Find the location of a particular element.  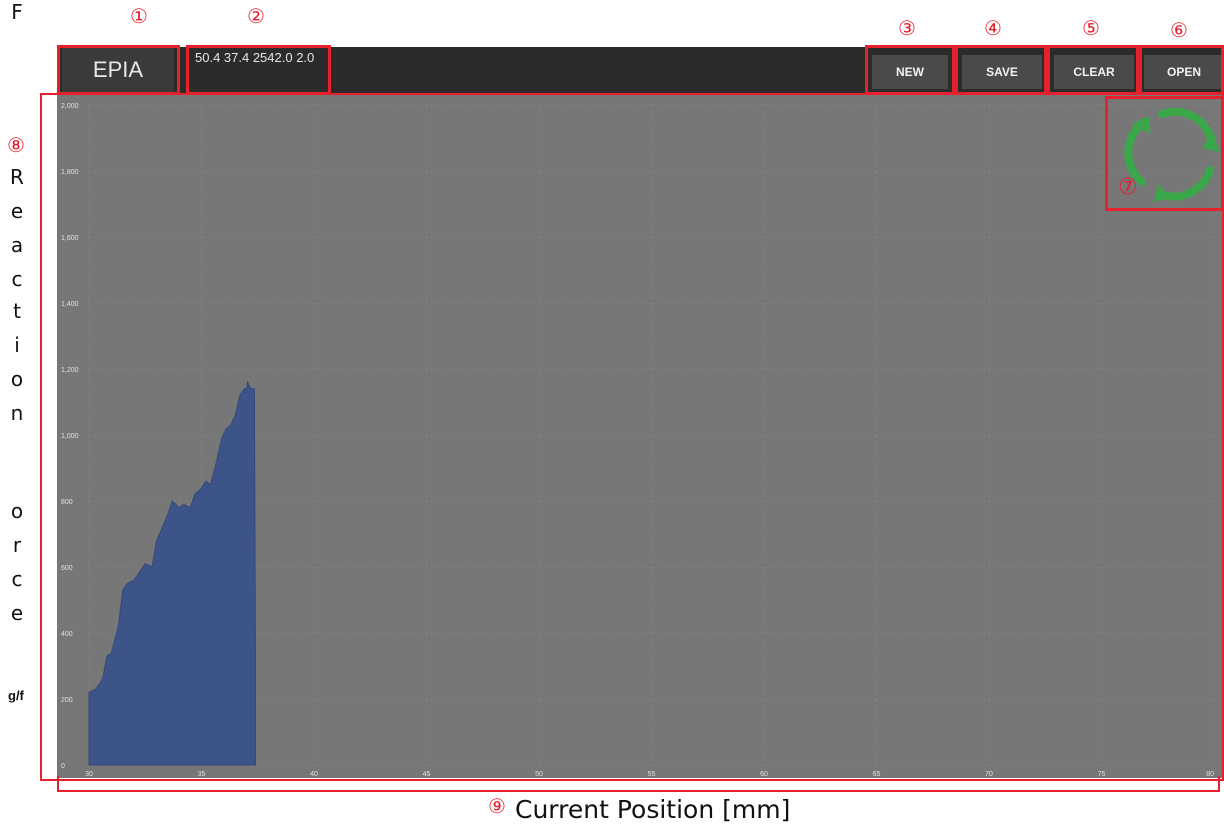

highlight-spinner is located at coordinates (1164, 153).